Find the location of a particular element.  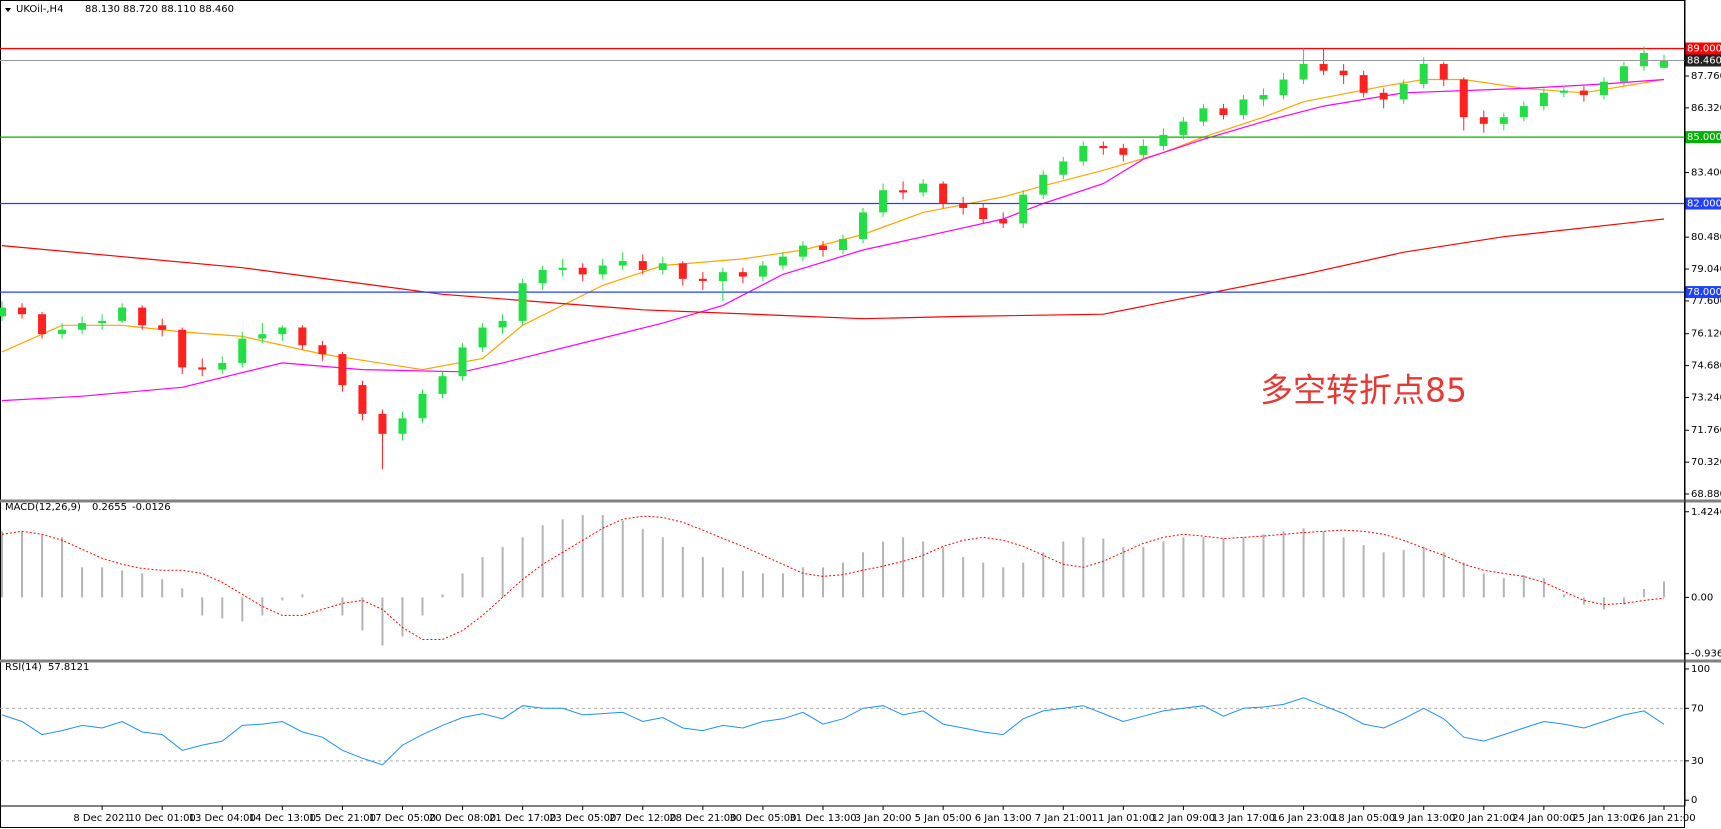

ohlc-value: 88.720 is located at coordinates (140, 9).